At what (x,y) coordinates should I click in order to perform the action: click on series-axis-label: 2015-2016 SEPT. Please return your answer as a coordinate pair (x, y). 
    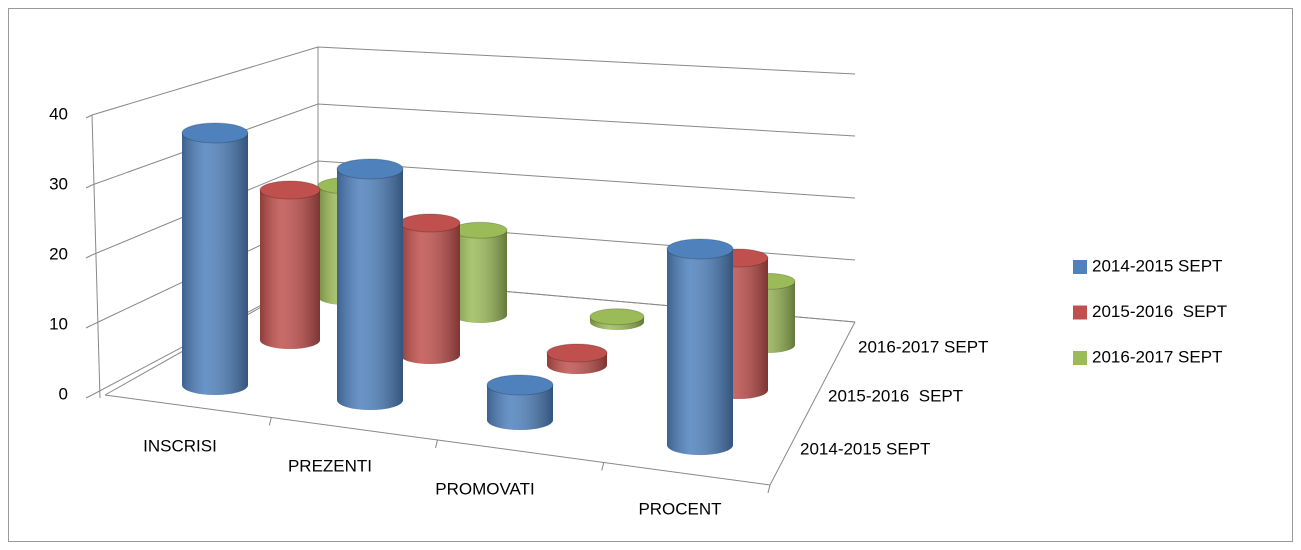
    Looking at the image, I should click on (895, 395).